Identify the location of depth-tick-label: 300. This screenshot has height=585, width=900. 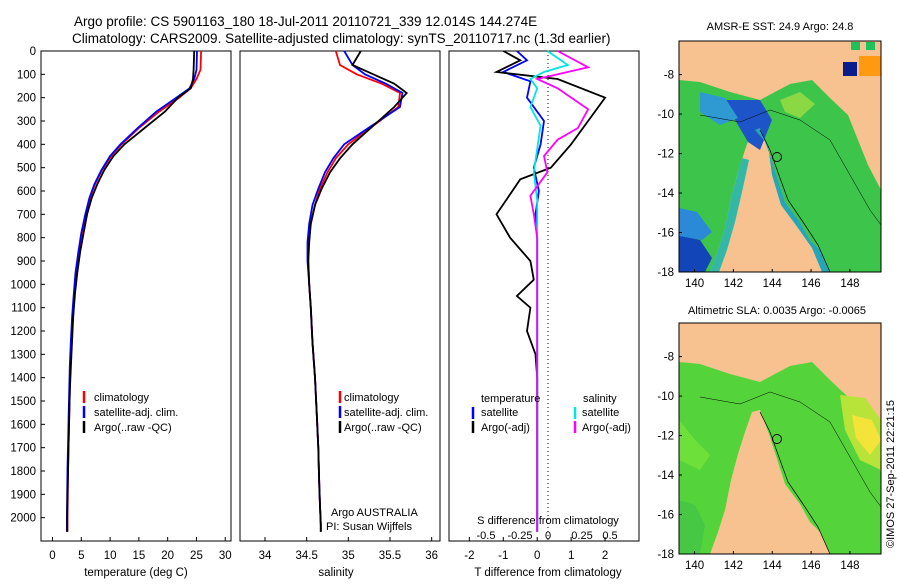
(26, 122).